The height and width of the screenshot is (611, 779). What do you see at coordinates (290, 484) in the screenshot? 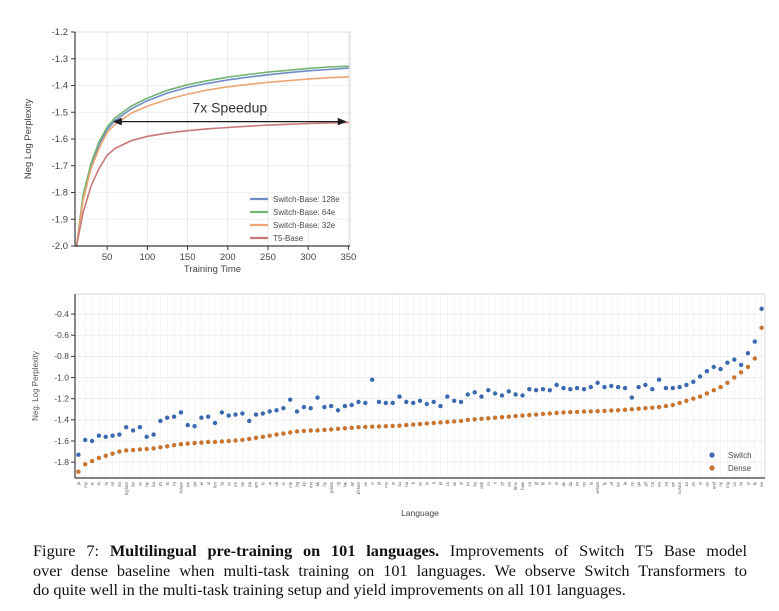
I see `svg-text: mk` at bounding box center [290, 484].